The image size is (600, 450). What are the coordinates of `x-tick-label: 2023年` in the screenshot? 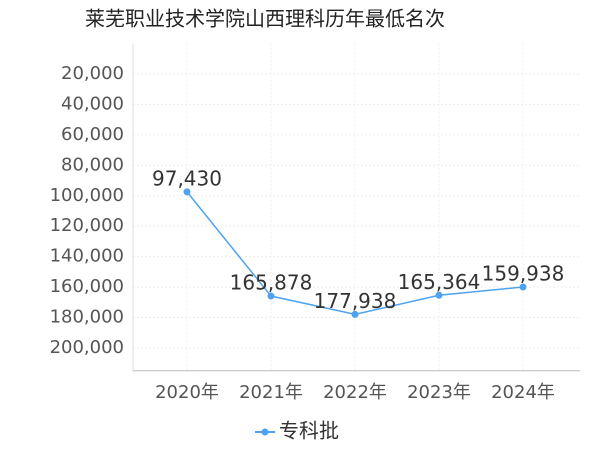 It's located at (439, 392).